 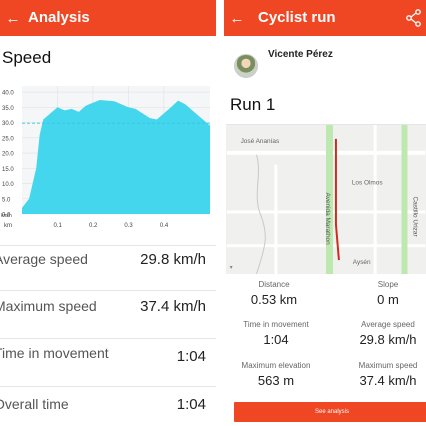 What do you see at coordinates (274, 284) in the screenshot?
I see `stat-label: Distance` at bounding box center [274, 284].